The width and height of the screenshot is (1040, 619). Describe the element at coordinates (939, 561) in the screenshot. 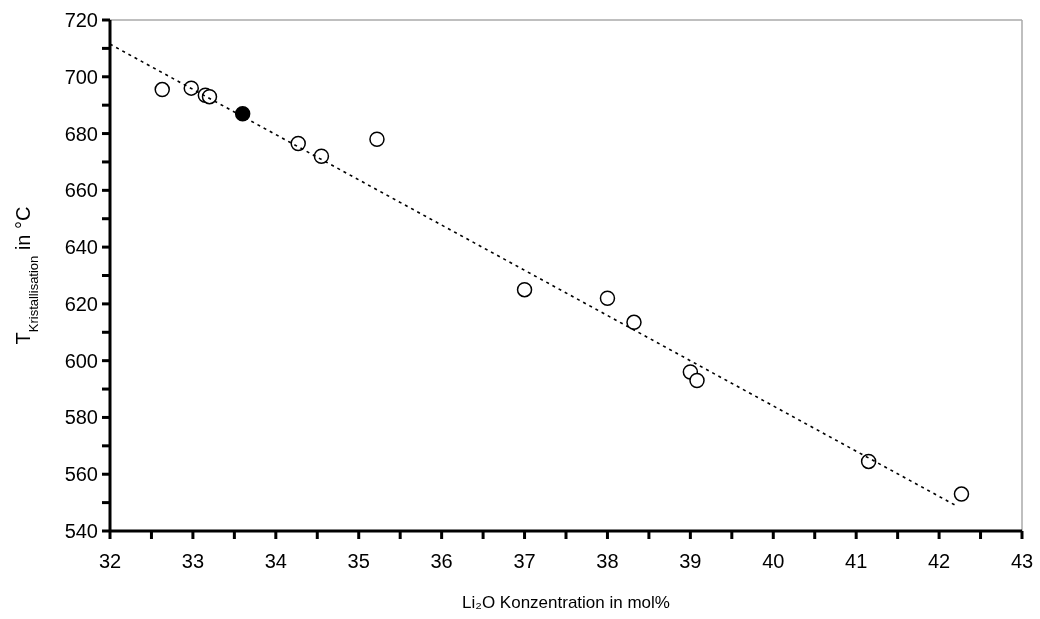

I see `x-tick-label: 42` at that location.